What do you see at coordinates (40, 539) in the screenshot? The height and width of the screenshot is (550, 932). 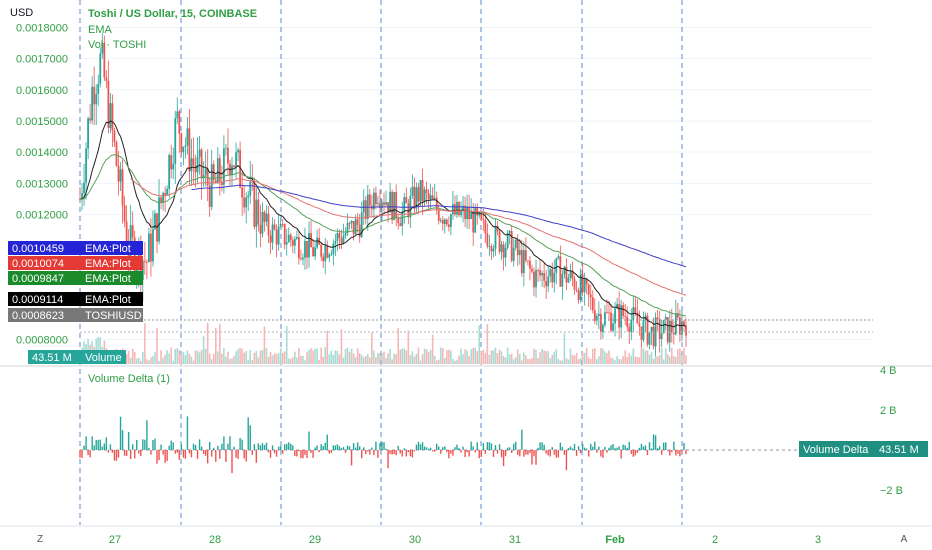 I see `timezone-button: Z` at bounding box center [40, 539].